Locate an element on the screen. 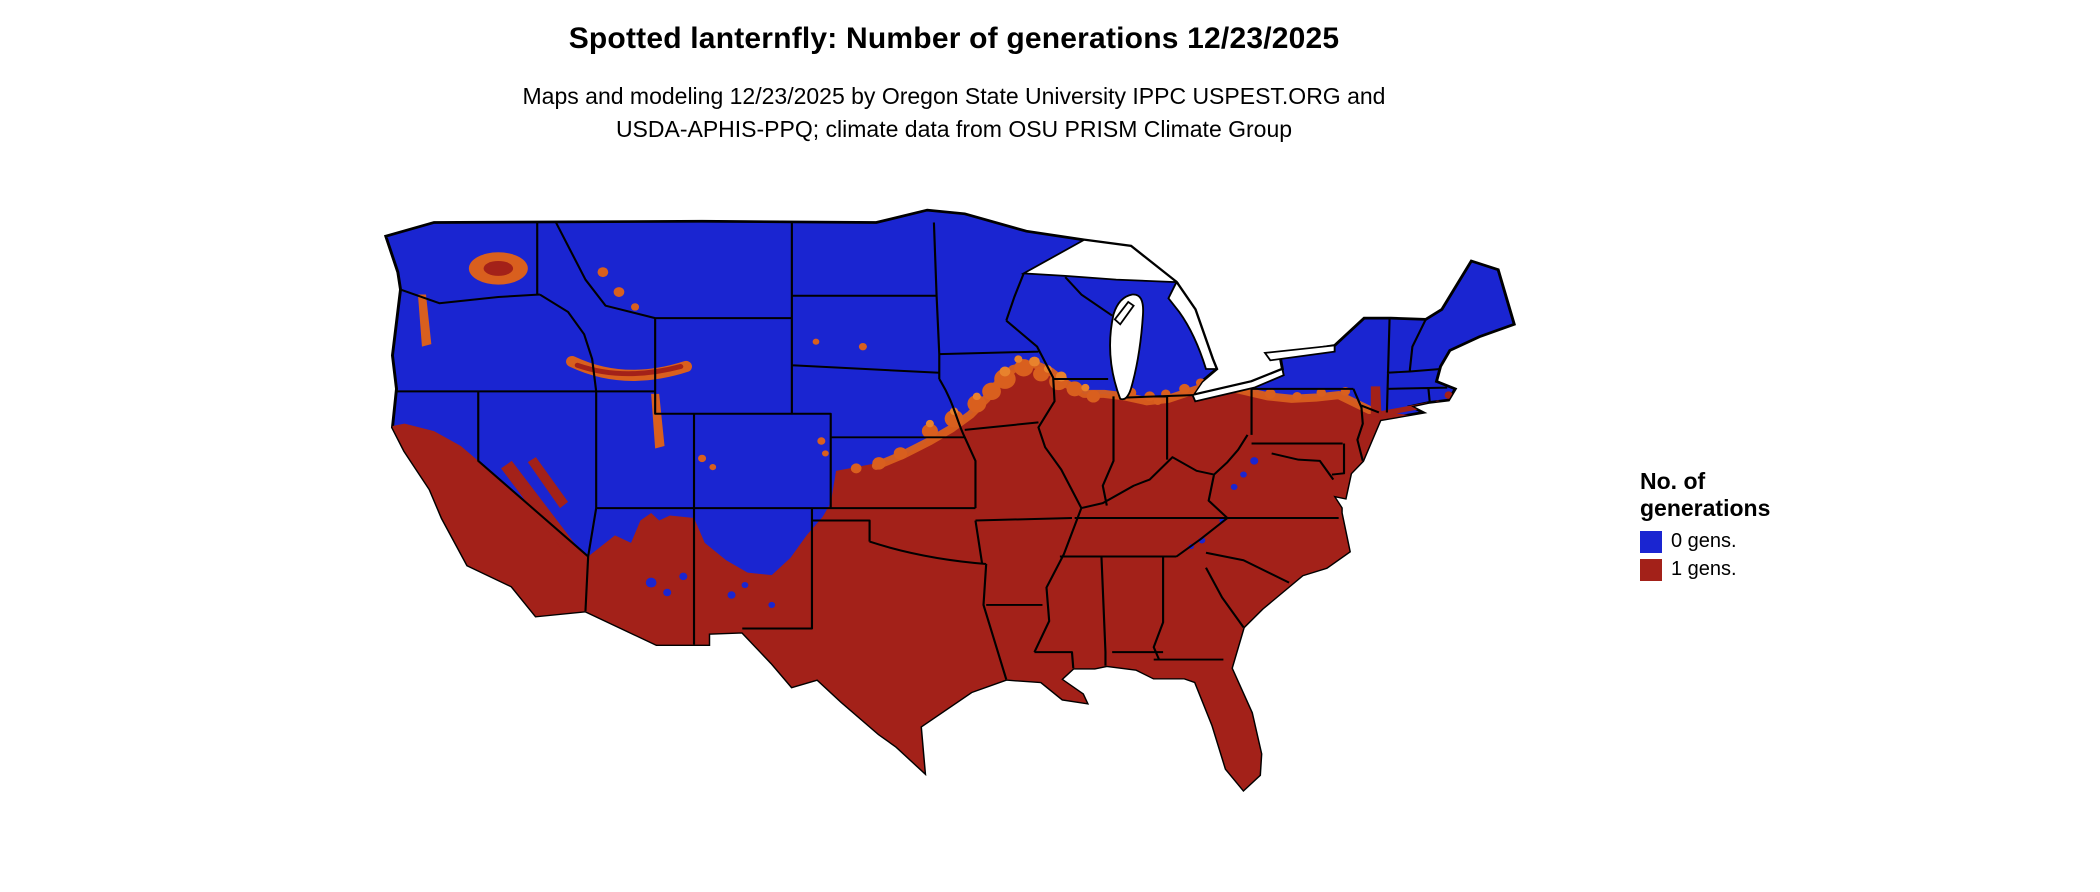 Image resolution: width=2100 pixels, height=892 pixels. legend-swatch-1-gens is located at coordinates (1651, 569).